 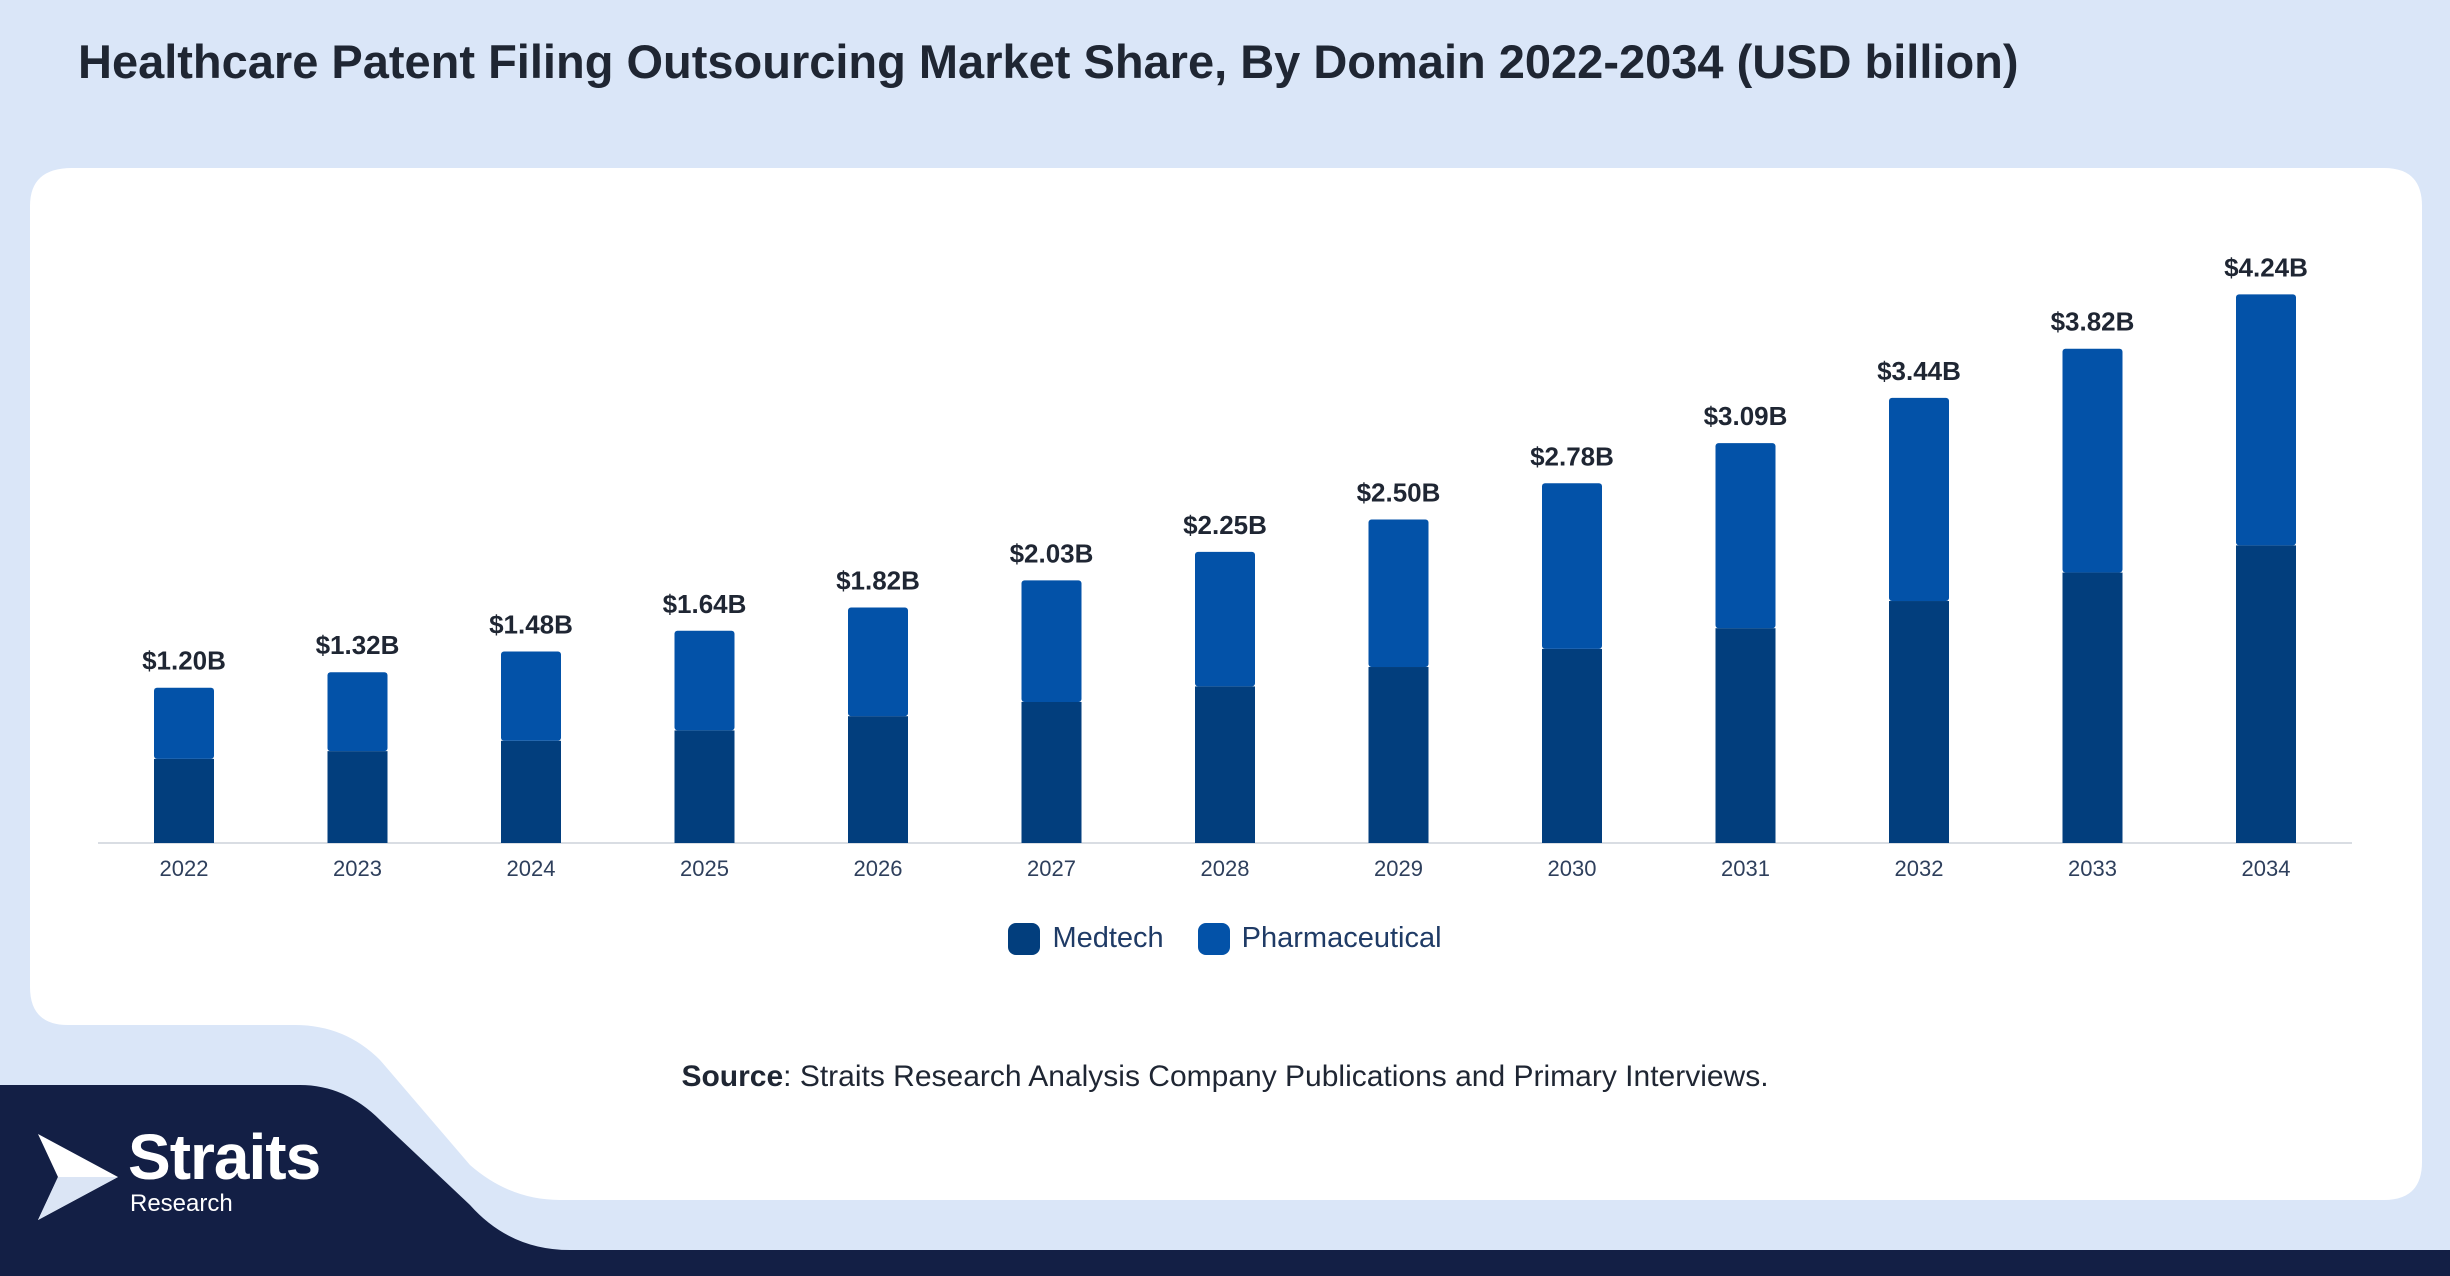 What do you see at coordinates (1398, 755) in the screenshot?
I see `bar-medtech-2029` at bounding box center [1398, 755].